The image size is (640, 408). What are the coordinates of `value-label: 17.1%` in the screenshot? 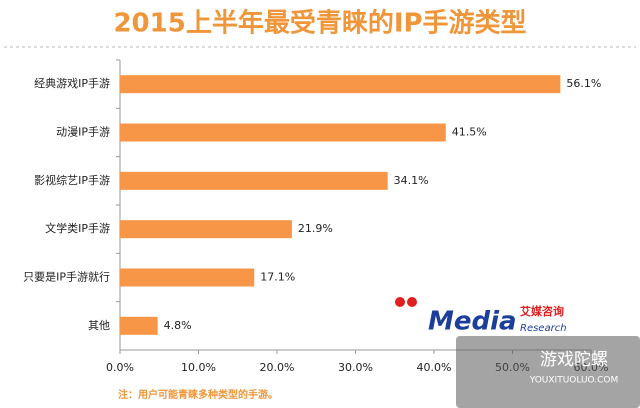 It's located at (277, 277).